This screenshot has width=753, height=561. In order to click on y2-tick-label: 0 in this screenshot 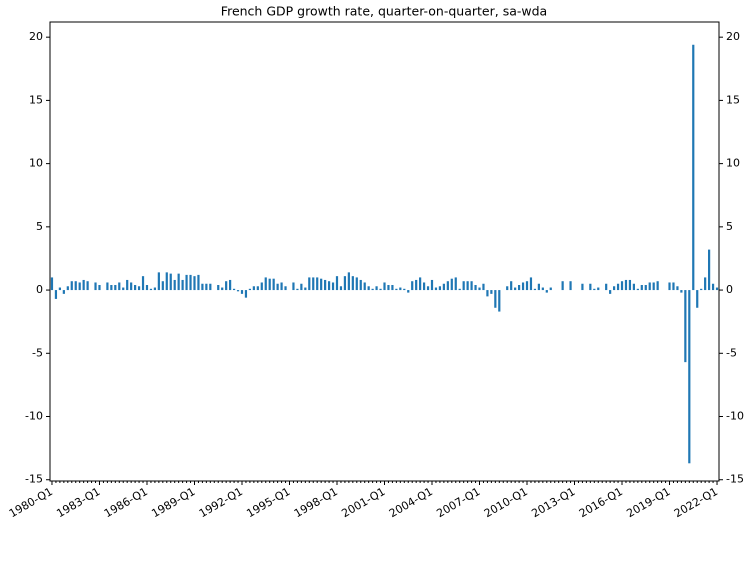, I will do `click(729, 289)`.